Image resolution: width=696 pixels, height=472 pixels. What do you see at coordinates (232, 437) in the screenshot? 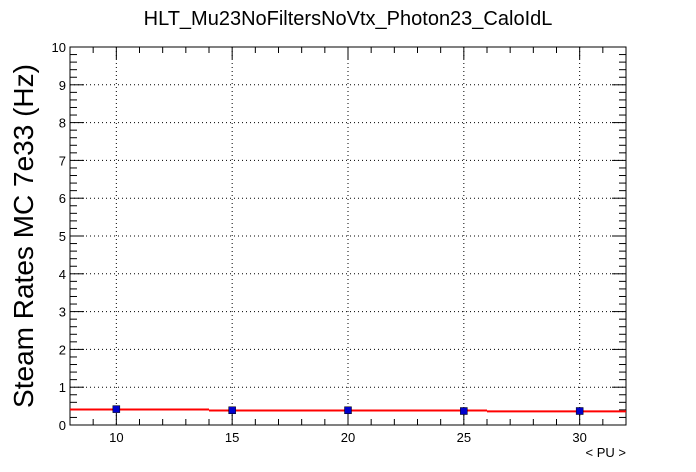
I see `x-tick-label: 15` at bounding box center [232, 437].